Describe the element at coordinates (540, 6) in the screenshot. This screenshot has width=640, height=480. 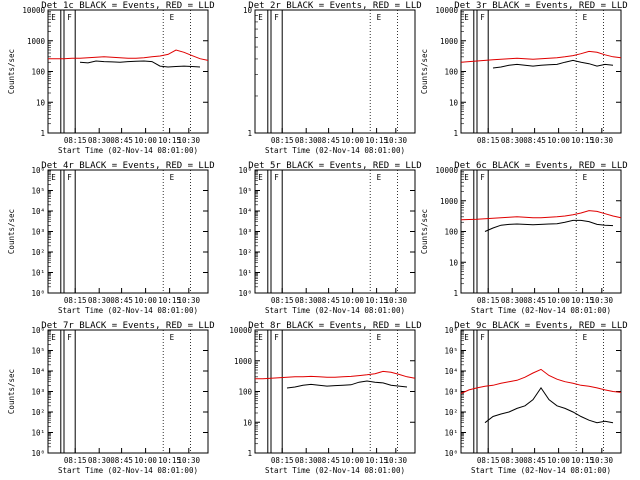
I see `panel-title: Det 3r BLACK = Events, RED = LLD` at that location.